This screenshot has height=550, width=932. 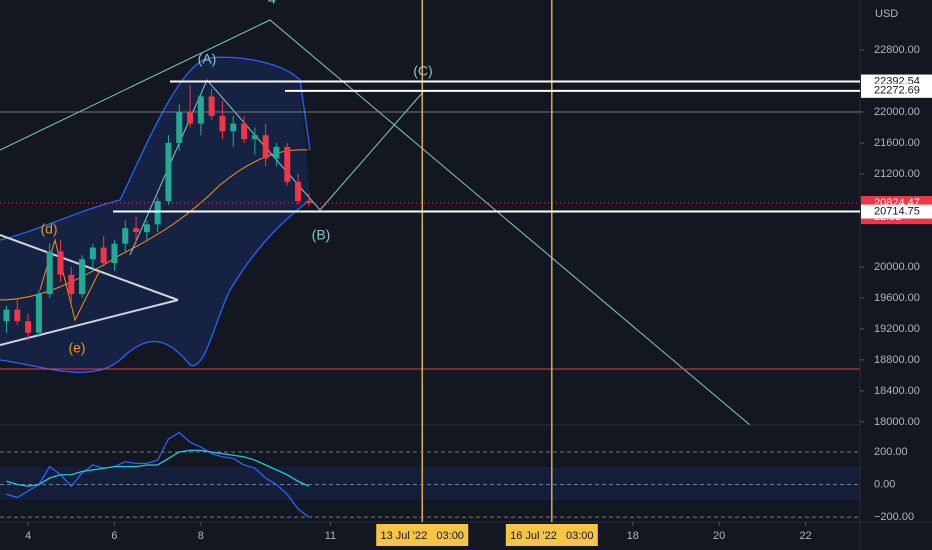 What do you see at coordinates (891, 452) in the screenshot?
I see `y-tick-label: 200.00` at bounding box center [891, 452].